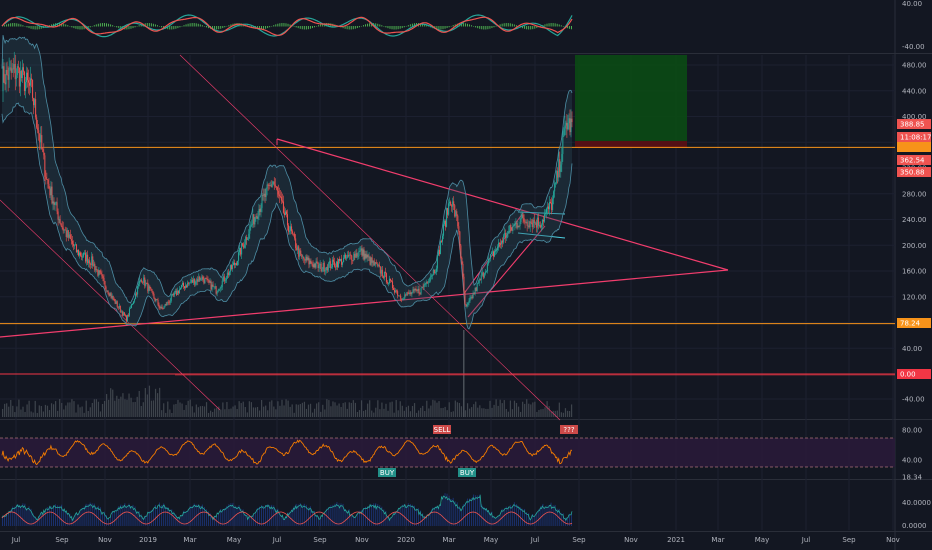 This screenshot has width=932, height=550. I want to click on triangle-upper-trendline, so click(502, 204).